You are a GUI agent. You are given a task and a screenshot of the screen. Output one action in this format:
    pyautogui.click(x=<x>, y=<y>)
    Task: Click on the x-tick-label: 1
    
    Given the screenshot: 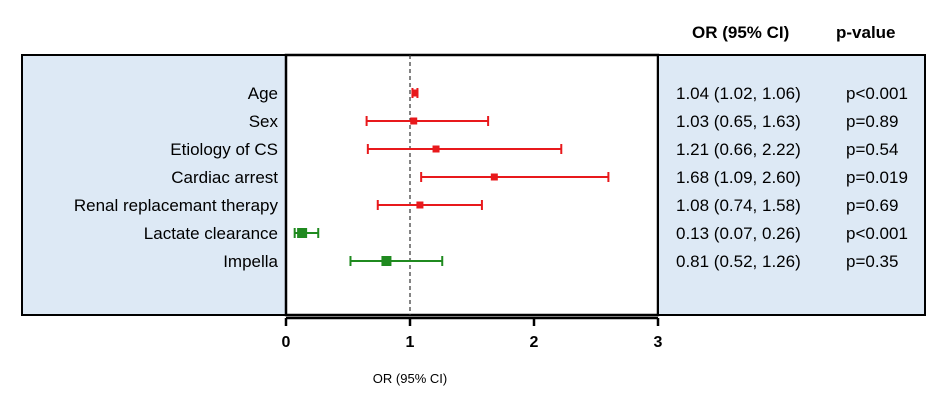 What is the action you would take?
    pyautogui.click(x=410, y=342)
    